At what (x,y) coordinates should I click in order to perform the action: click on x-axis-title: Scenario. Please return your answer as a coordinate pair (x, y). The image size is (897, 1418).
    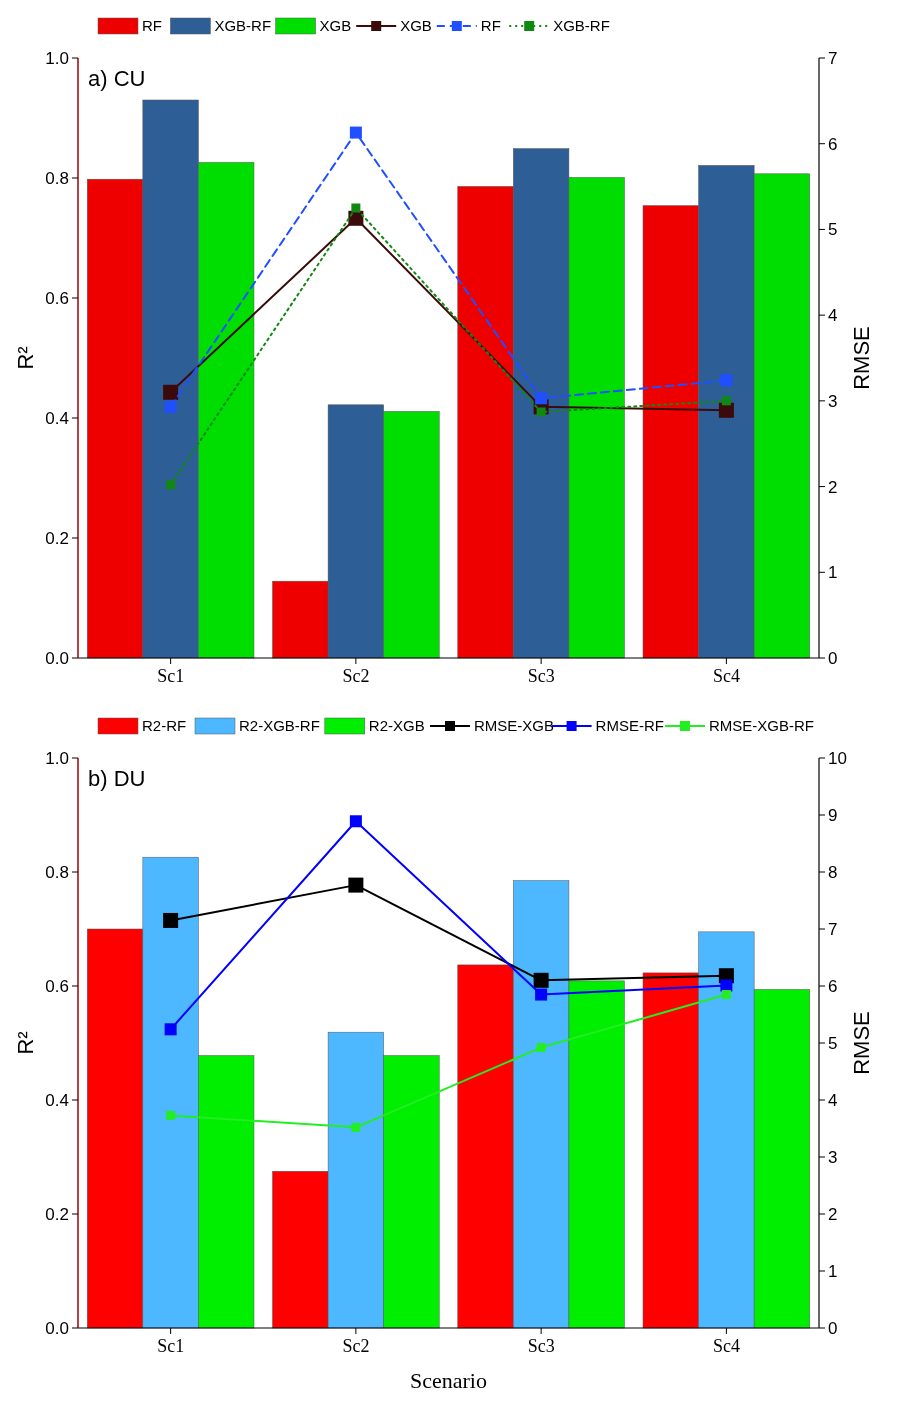
    Looking at the image, I should click on (448, 1380).